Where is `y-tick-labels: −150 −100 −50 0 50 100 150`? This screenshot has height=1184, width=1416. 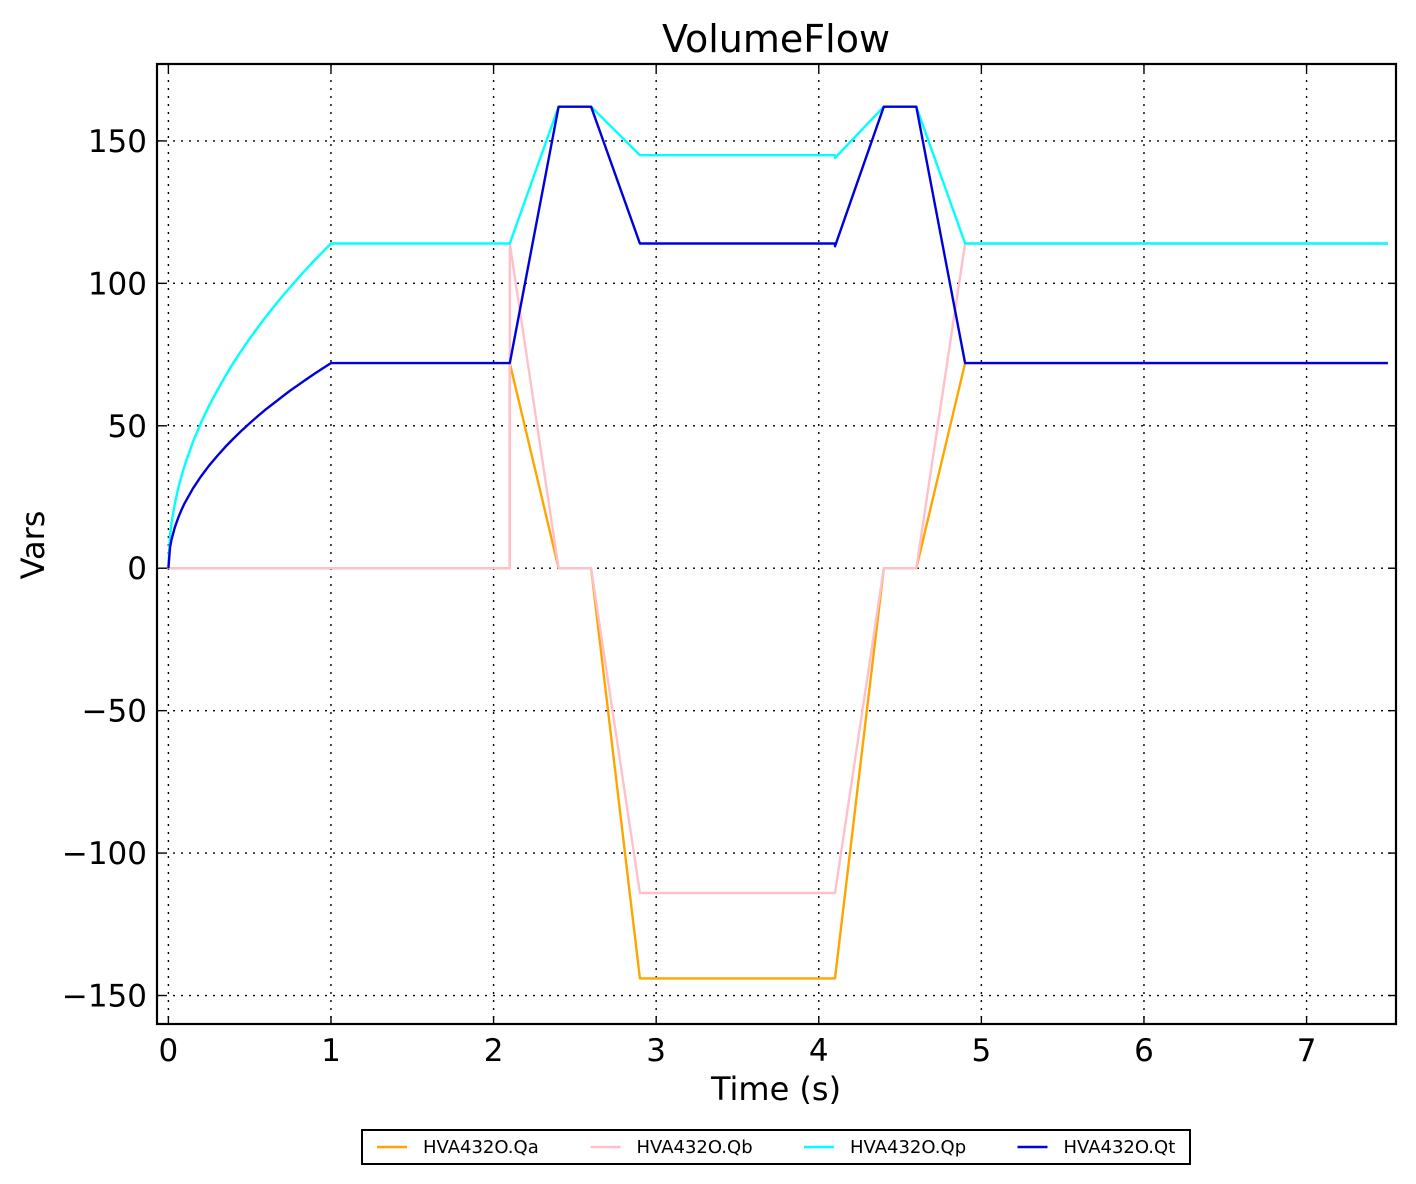 y-tick-labels: −150 −100 −50 0 50 100 150 is located at coordinates (104, 569).